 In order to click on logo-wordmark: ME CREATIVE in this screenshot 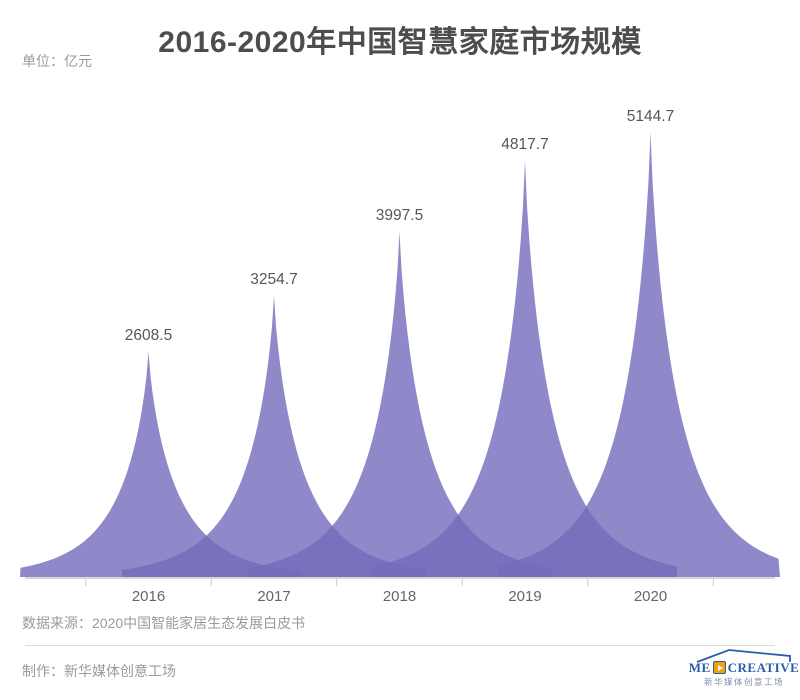, I will do `click(744, 667)`.